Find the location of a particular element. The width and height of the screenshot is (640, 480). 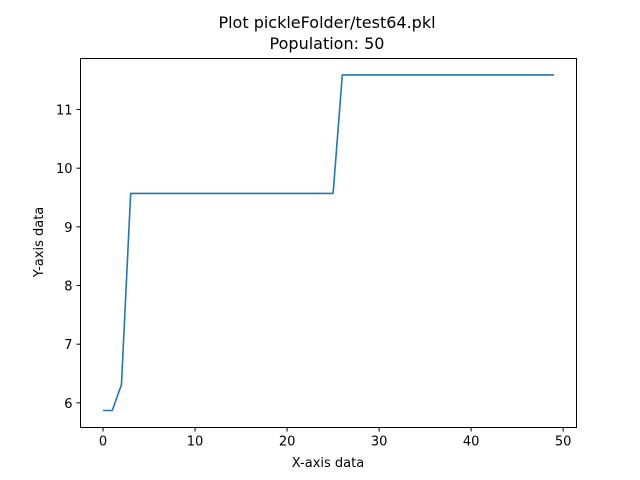

x-axis-label: X-axis data is located at coordinates (328, 463).